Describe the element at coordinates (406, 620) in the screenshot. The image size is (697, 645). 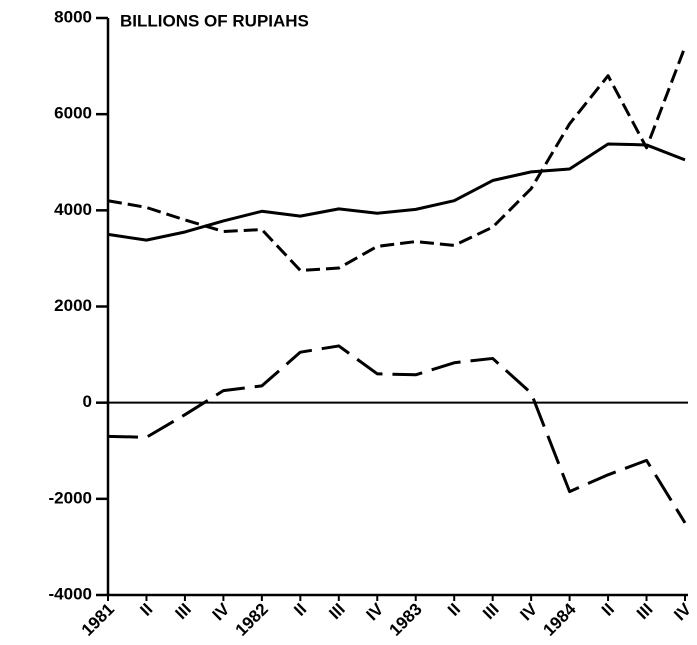
I see `x-tick-label: 1983` at that location.